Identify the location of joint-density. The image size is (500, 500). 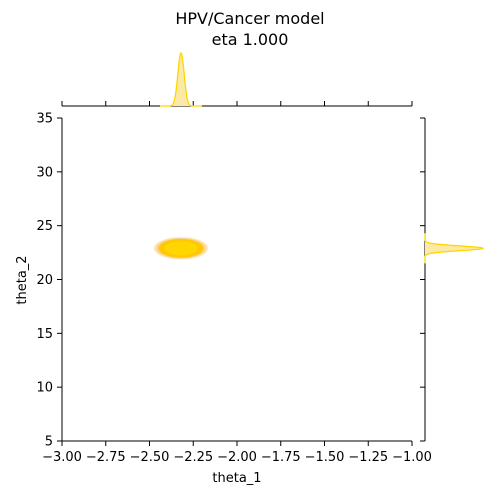
(181, 248).